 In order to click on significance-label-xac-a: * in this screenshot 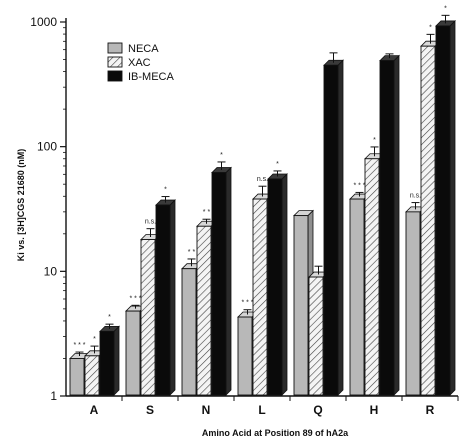, I will do `click(94, 339)`.